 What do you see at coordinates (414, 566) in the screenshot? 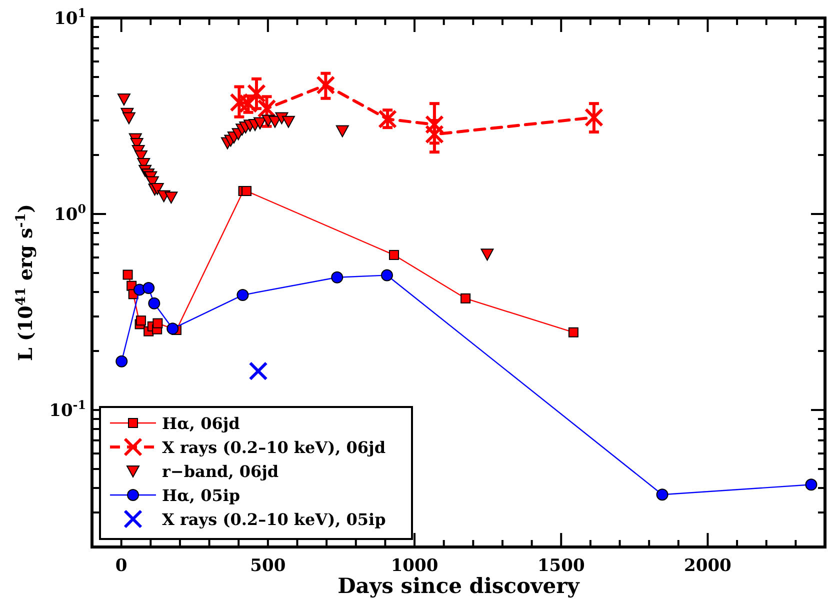
I see `x-tick-label: 1000` at bounding box center [414, 566].